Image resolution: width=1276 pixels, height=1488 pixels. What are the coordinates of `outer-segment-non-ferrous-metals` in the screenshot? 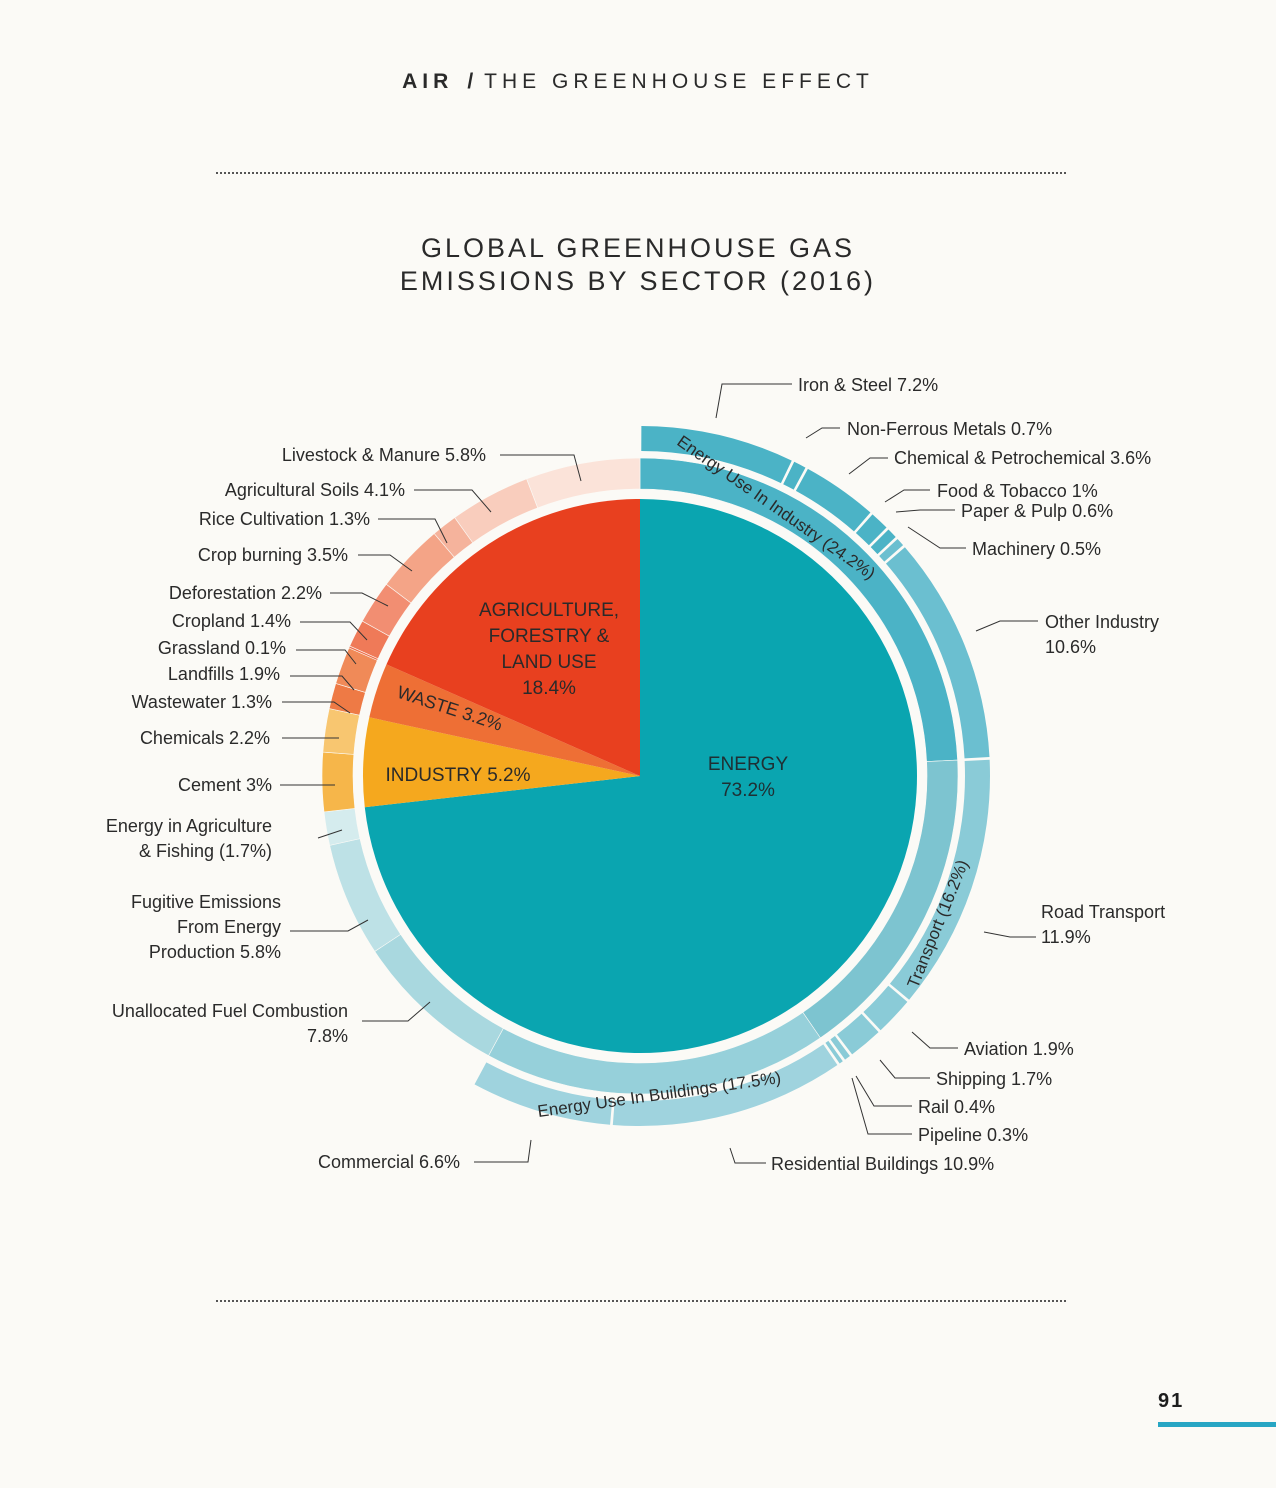 It's located at (794, 475).